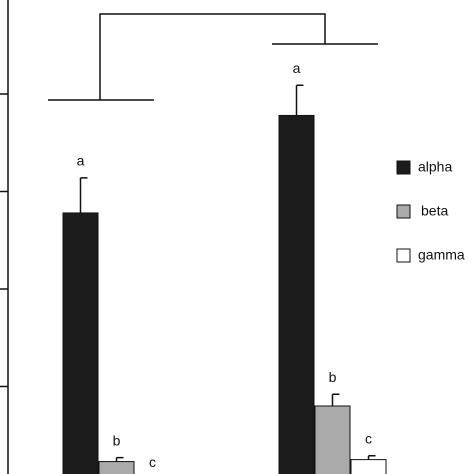  What do you see at coordinates (213, 57) in the screenshot?
I see `significance-bracket` at bounding box center [213, 57].